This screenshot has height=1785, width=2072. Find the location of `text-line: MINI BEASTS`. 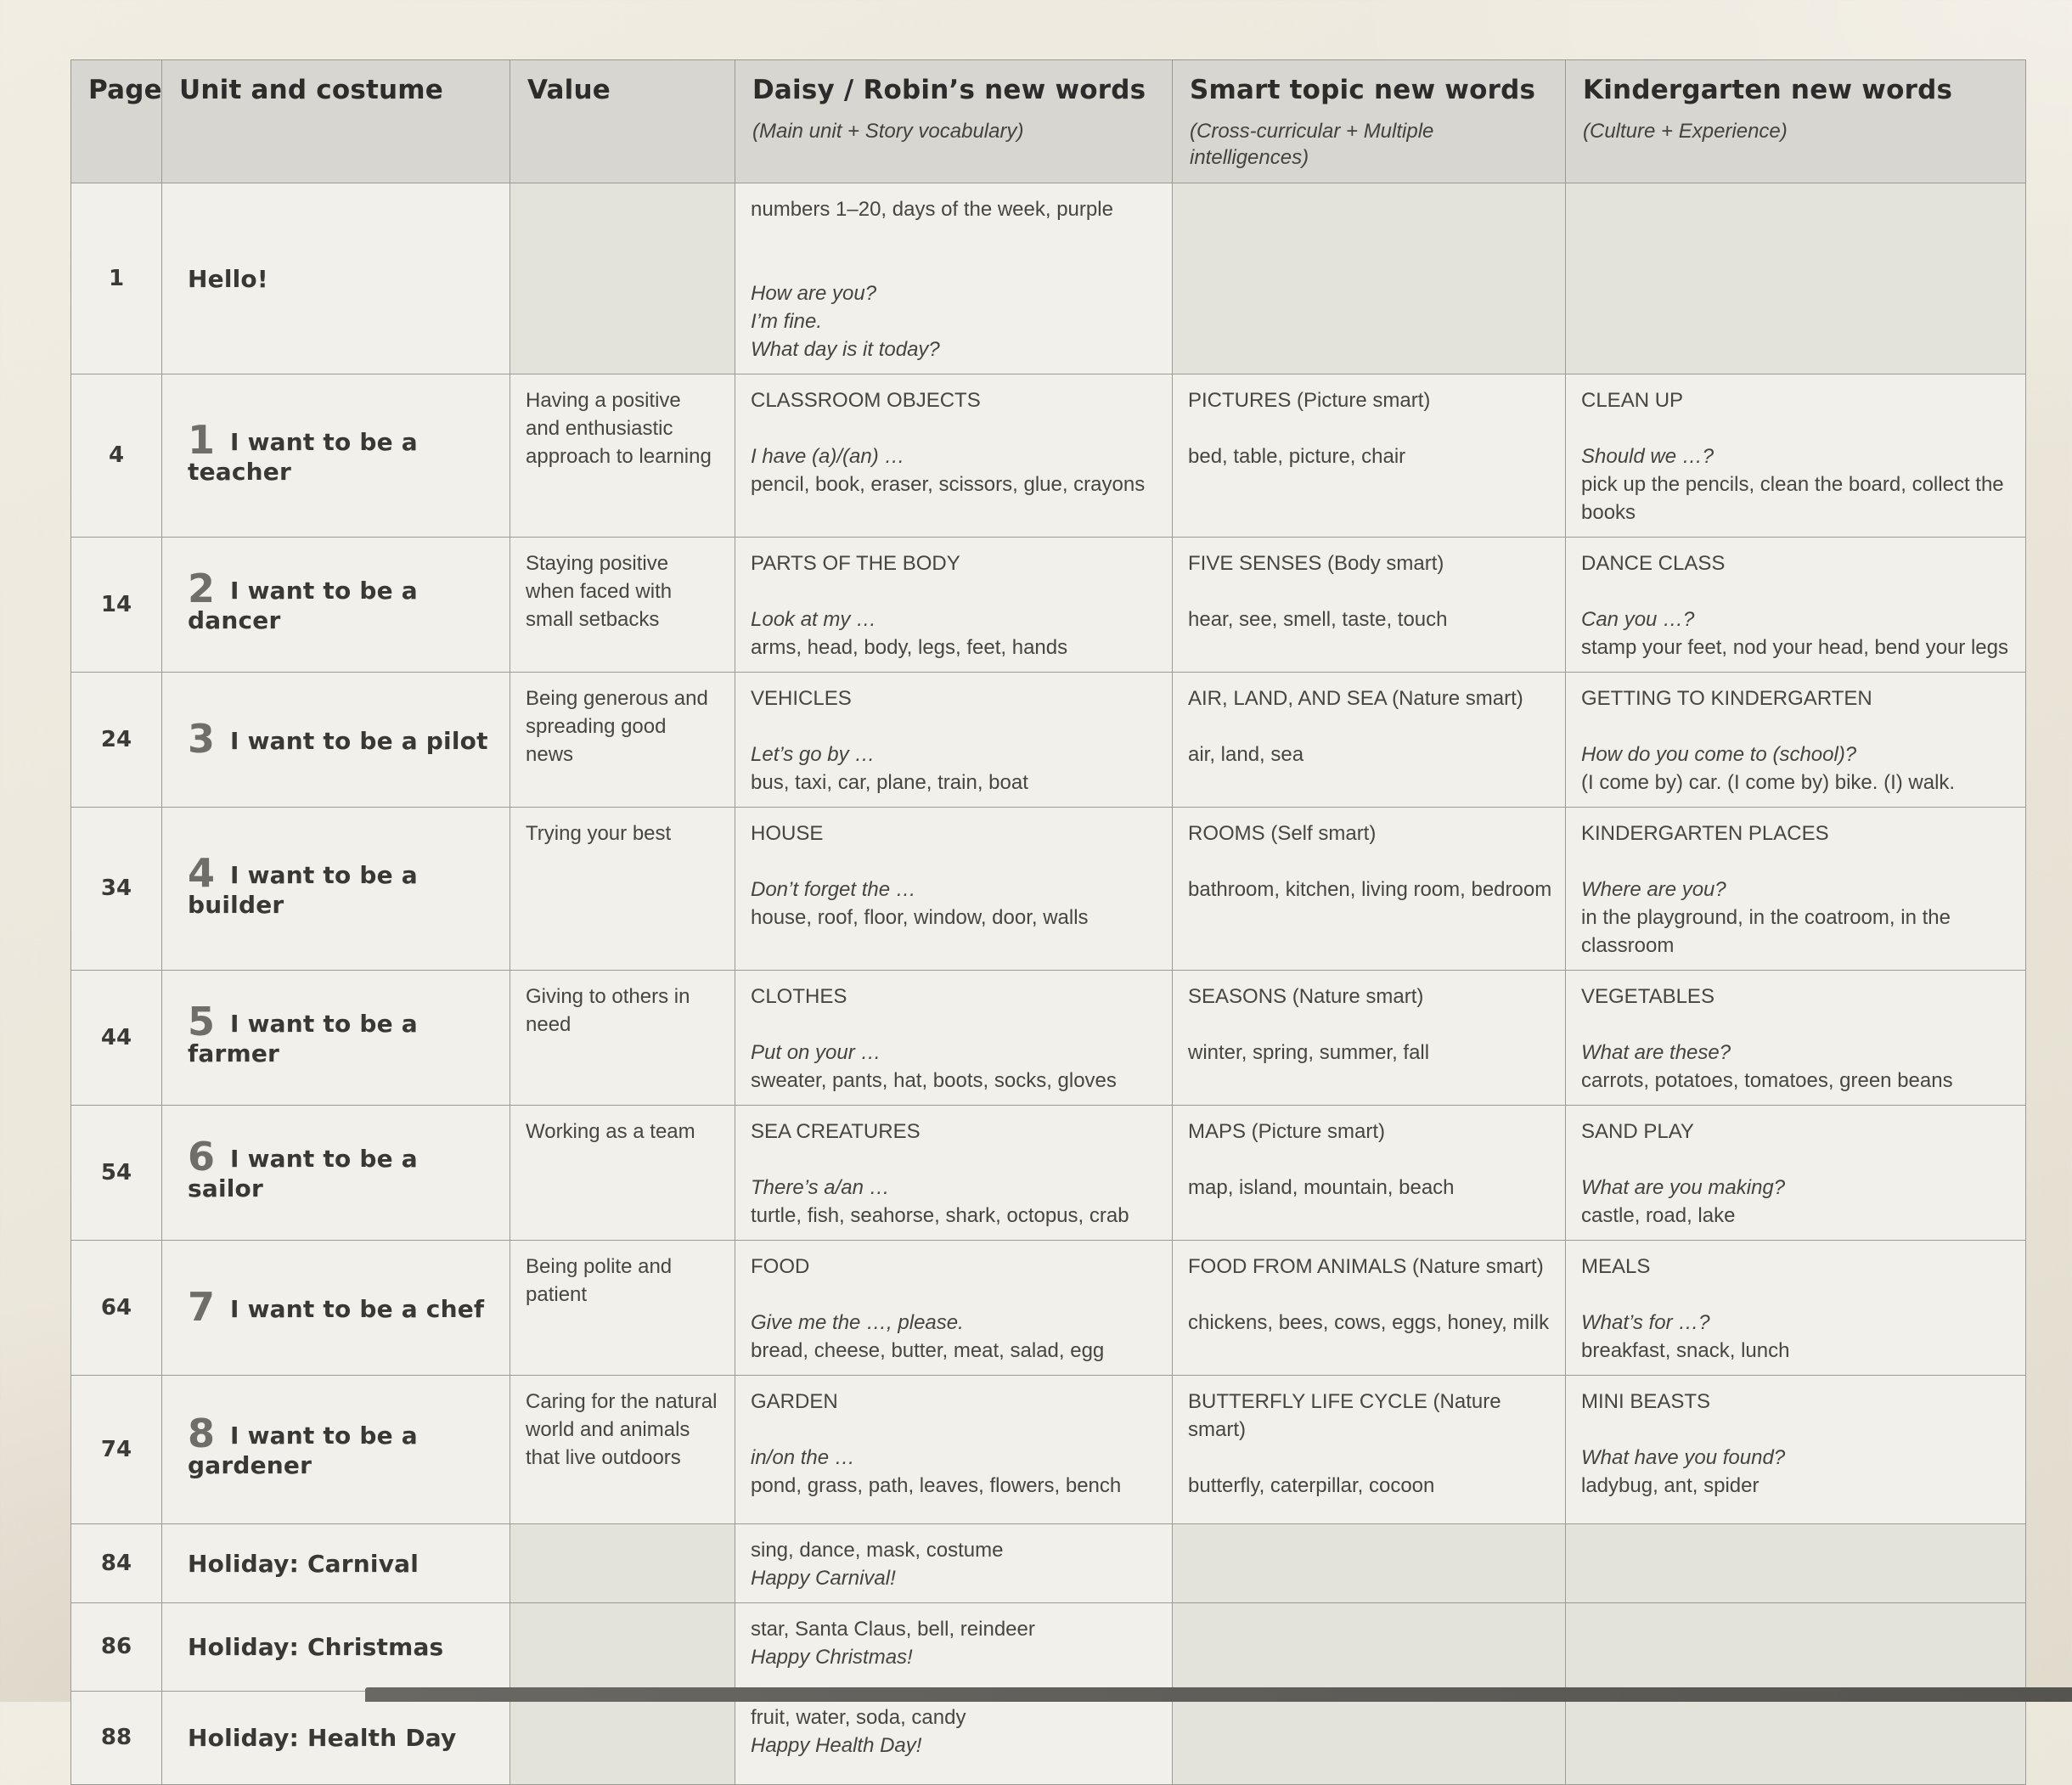

text-line: MINI BEASTS is located at coordinates (1646, 1402).